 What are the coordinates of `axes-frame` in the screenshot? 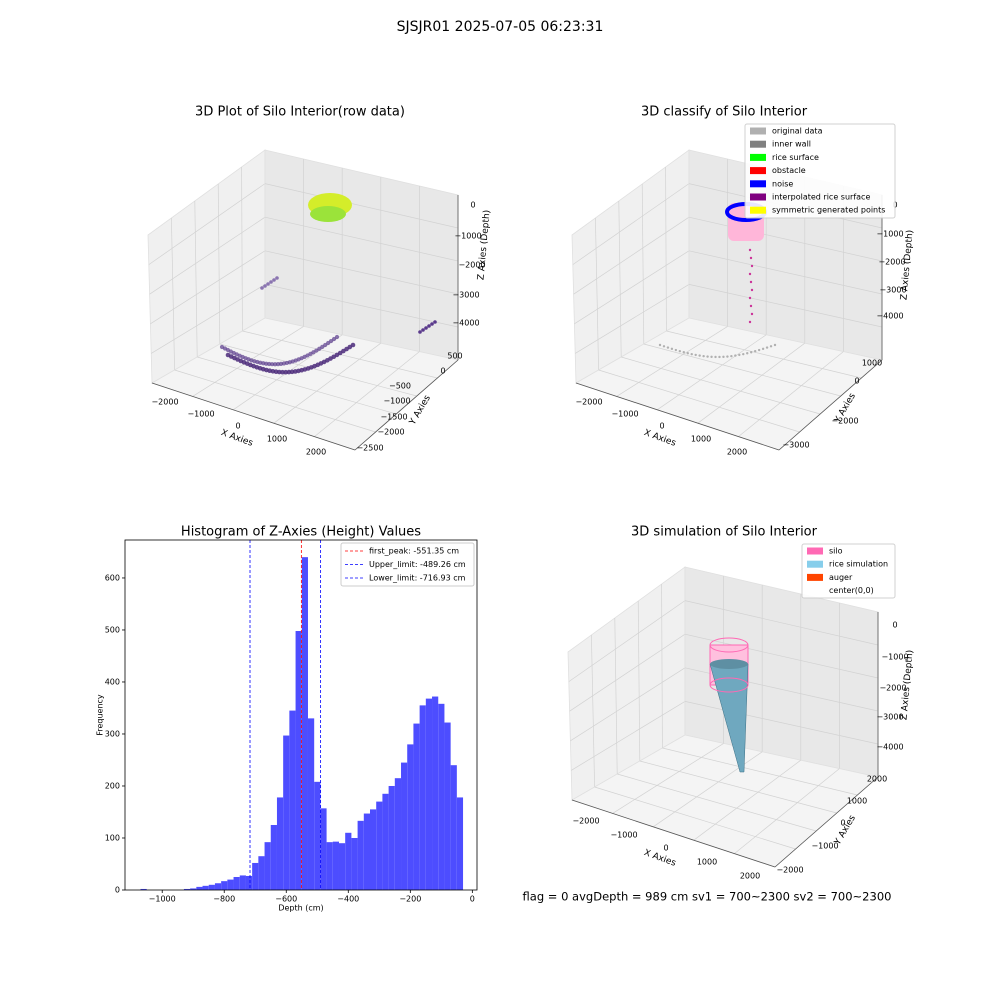 It's located at (301, 715).